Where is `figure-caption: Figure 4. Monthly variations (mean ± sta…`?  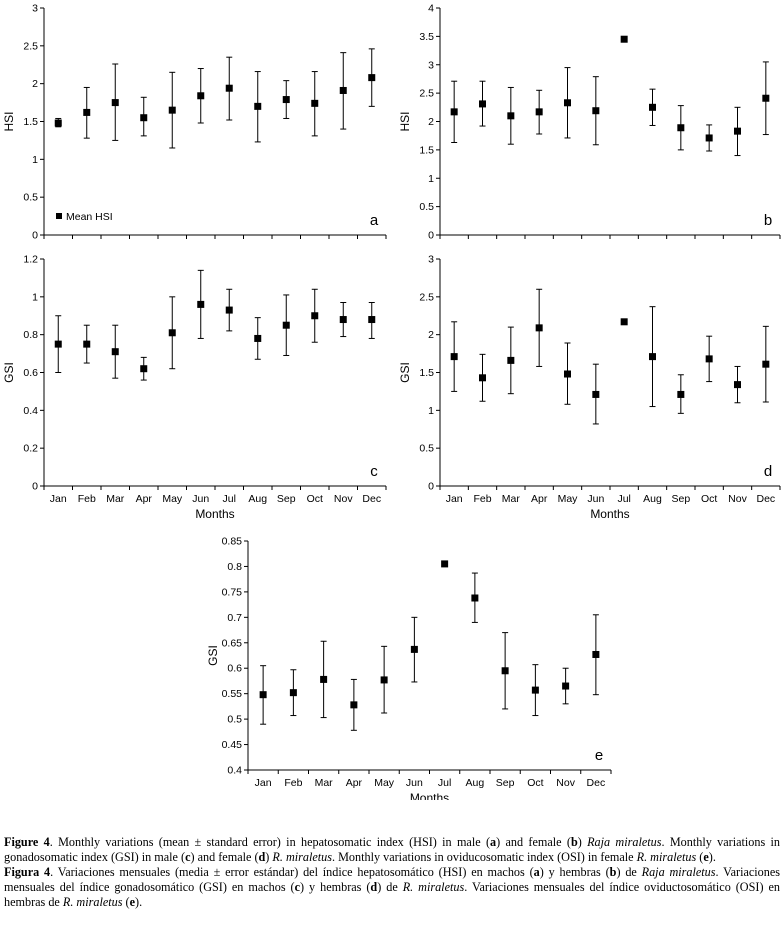 figure-caption: Figure 4. Monthly variations (mean ± sta… is located at coordinates (392, 872).